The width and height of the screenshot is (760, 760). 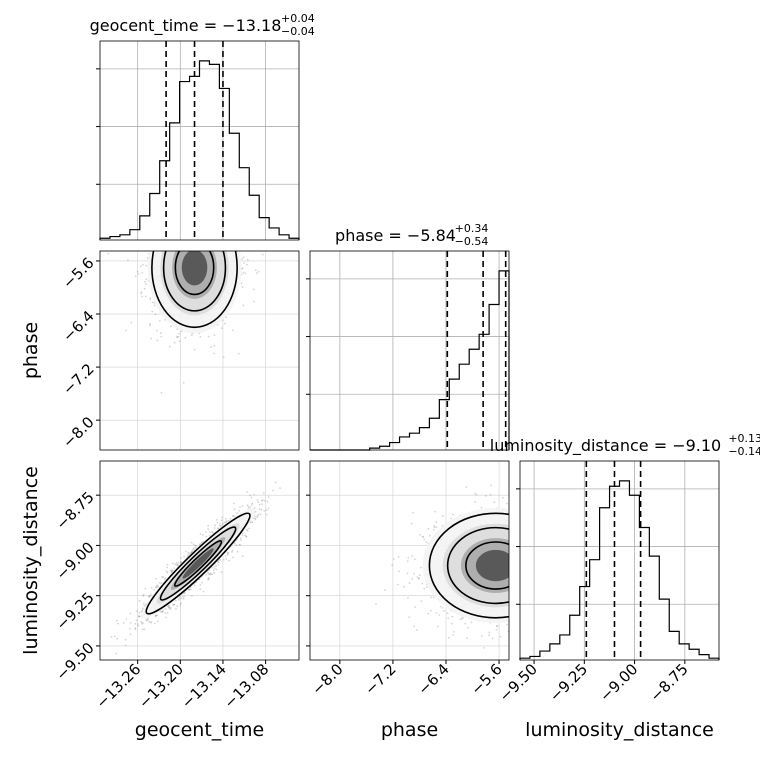 I want to click on y-tick-label: −6.4, so click(x=78, y=326).